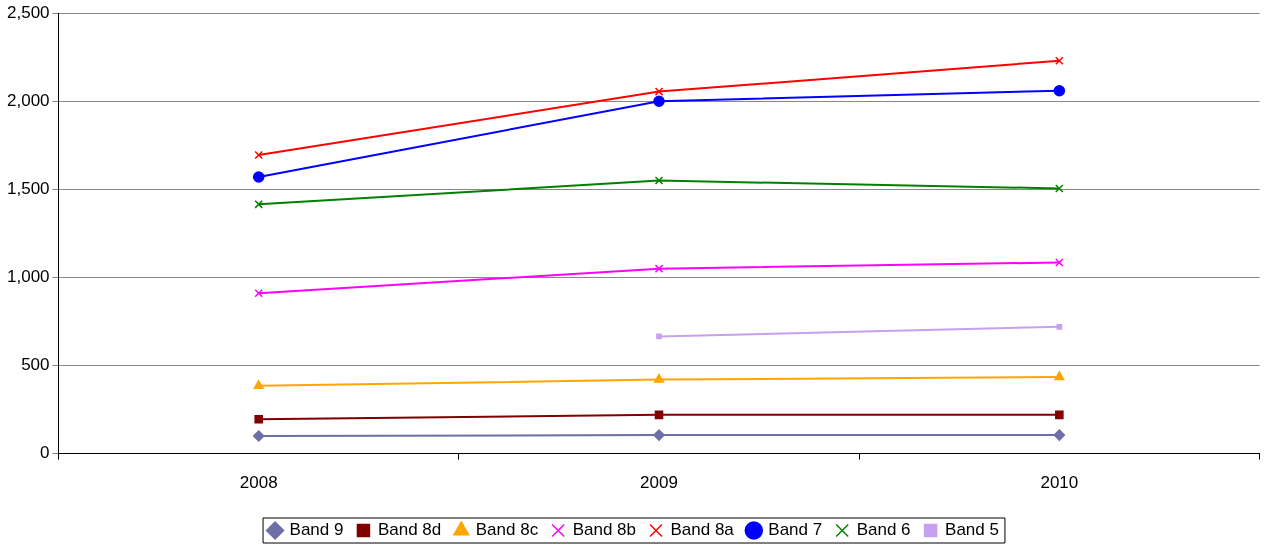  What do you see at coordinates (972, 530) in the screenshot?
I see `legend-label: Band 5` at bounding box center [972, 530].